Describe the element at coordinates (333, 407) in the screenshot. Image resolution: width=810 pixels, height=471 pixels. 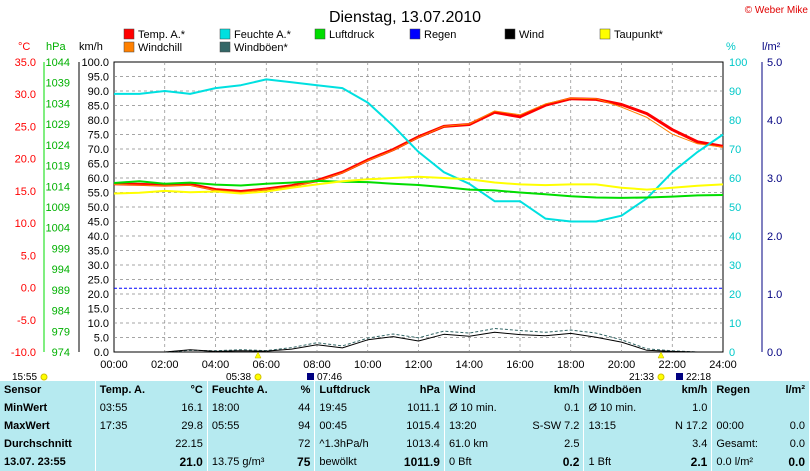
I see `stats-cell: 19:45` at that location.